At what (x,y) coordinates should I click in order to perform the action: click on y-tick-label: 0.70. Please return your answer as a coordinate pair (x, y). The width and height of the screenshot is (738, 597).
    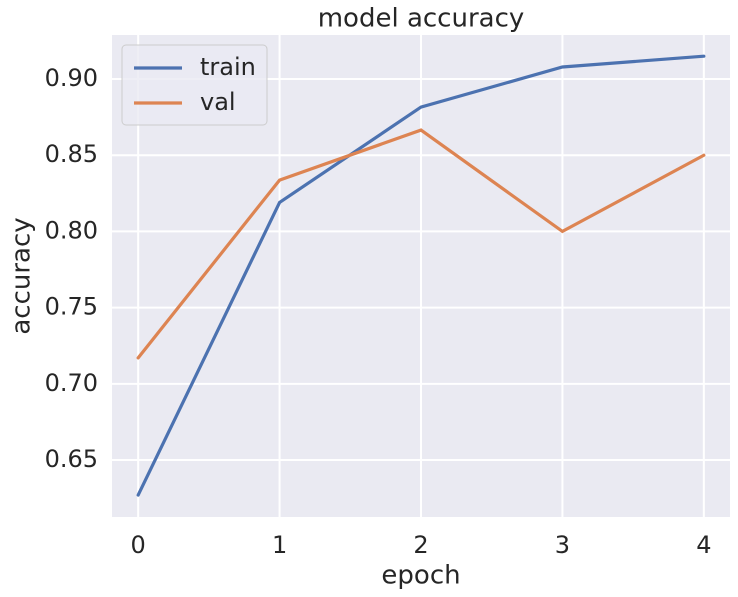
    Looking at the image, I should click on (71, 383).